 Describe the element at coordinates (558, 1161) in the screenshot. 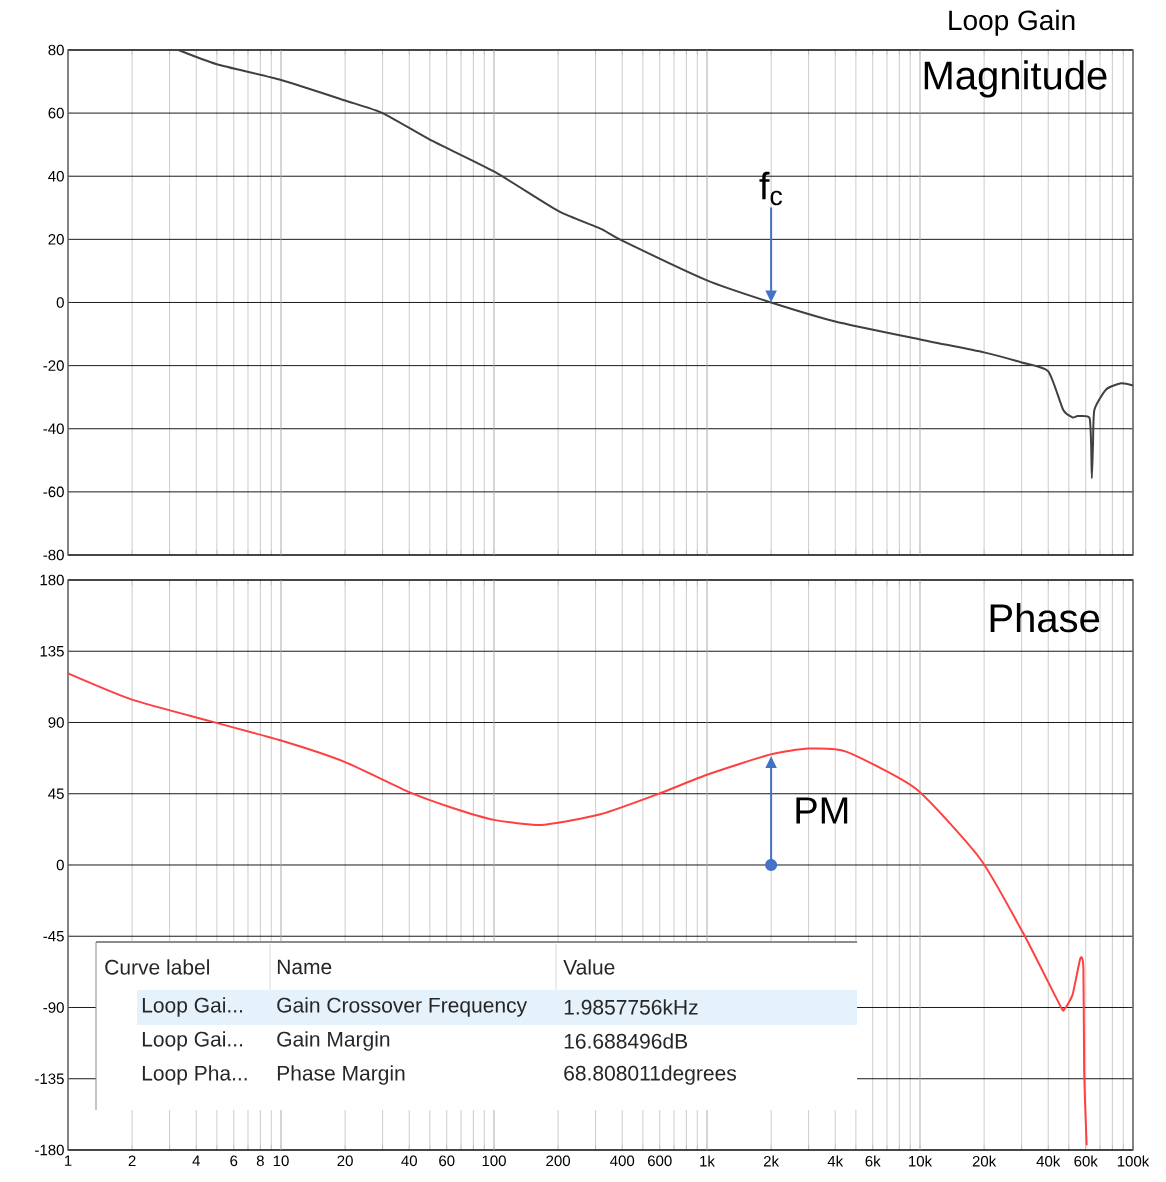

I see `x-tick-label: 200` at that location.